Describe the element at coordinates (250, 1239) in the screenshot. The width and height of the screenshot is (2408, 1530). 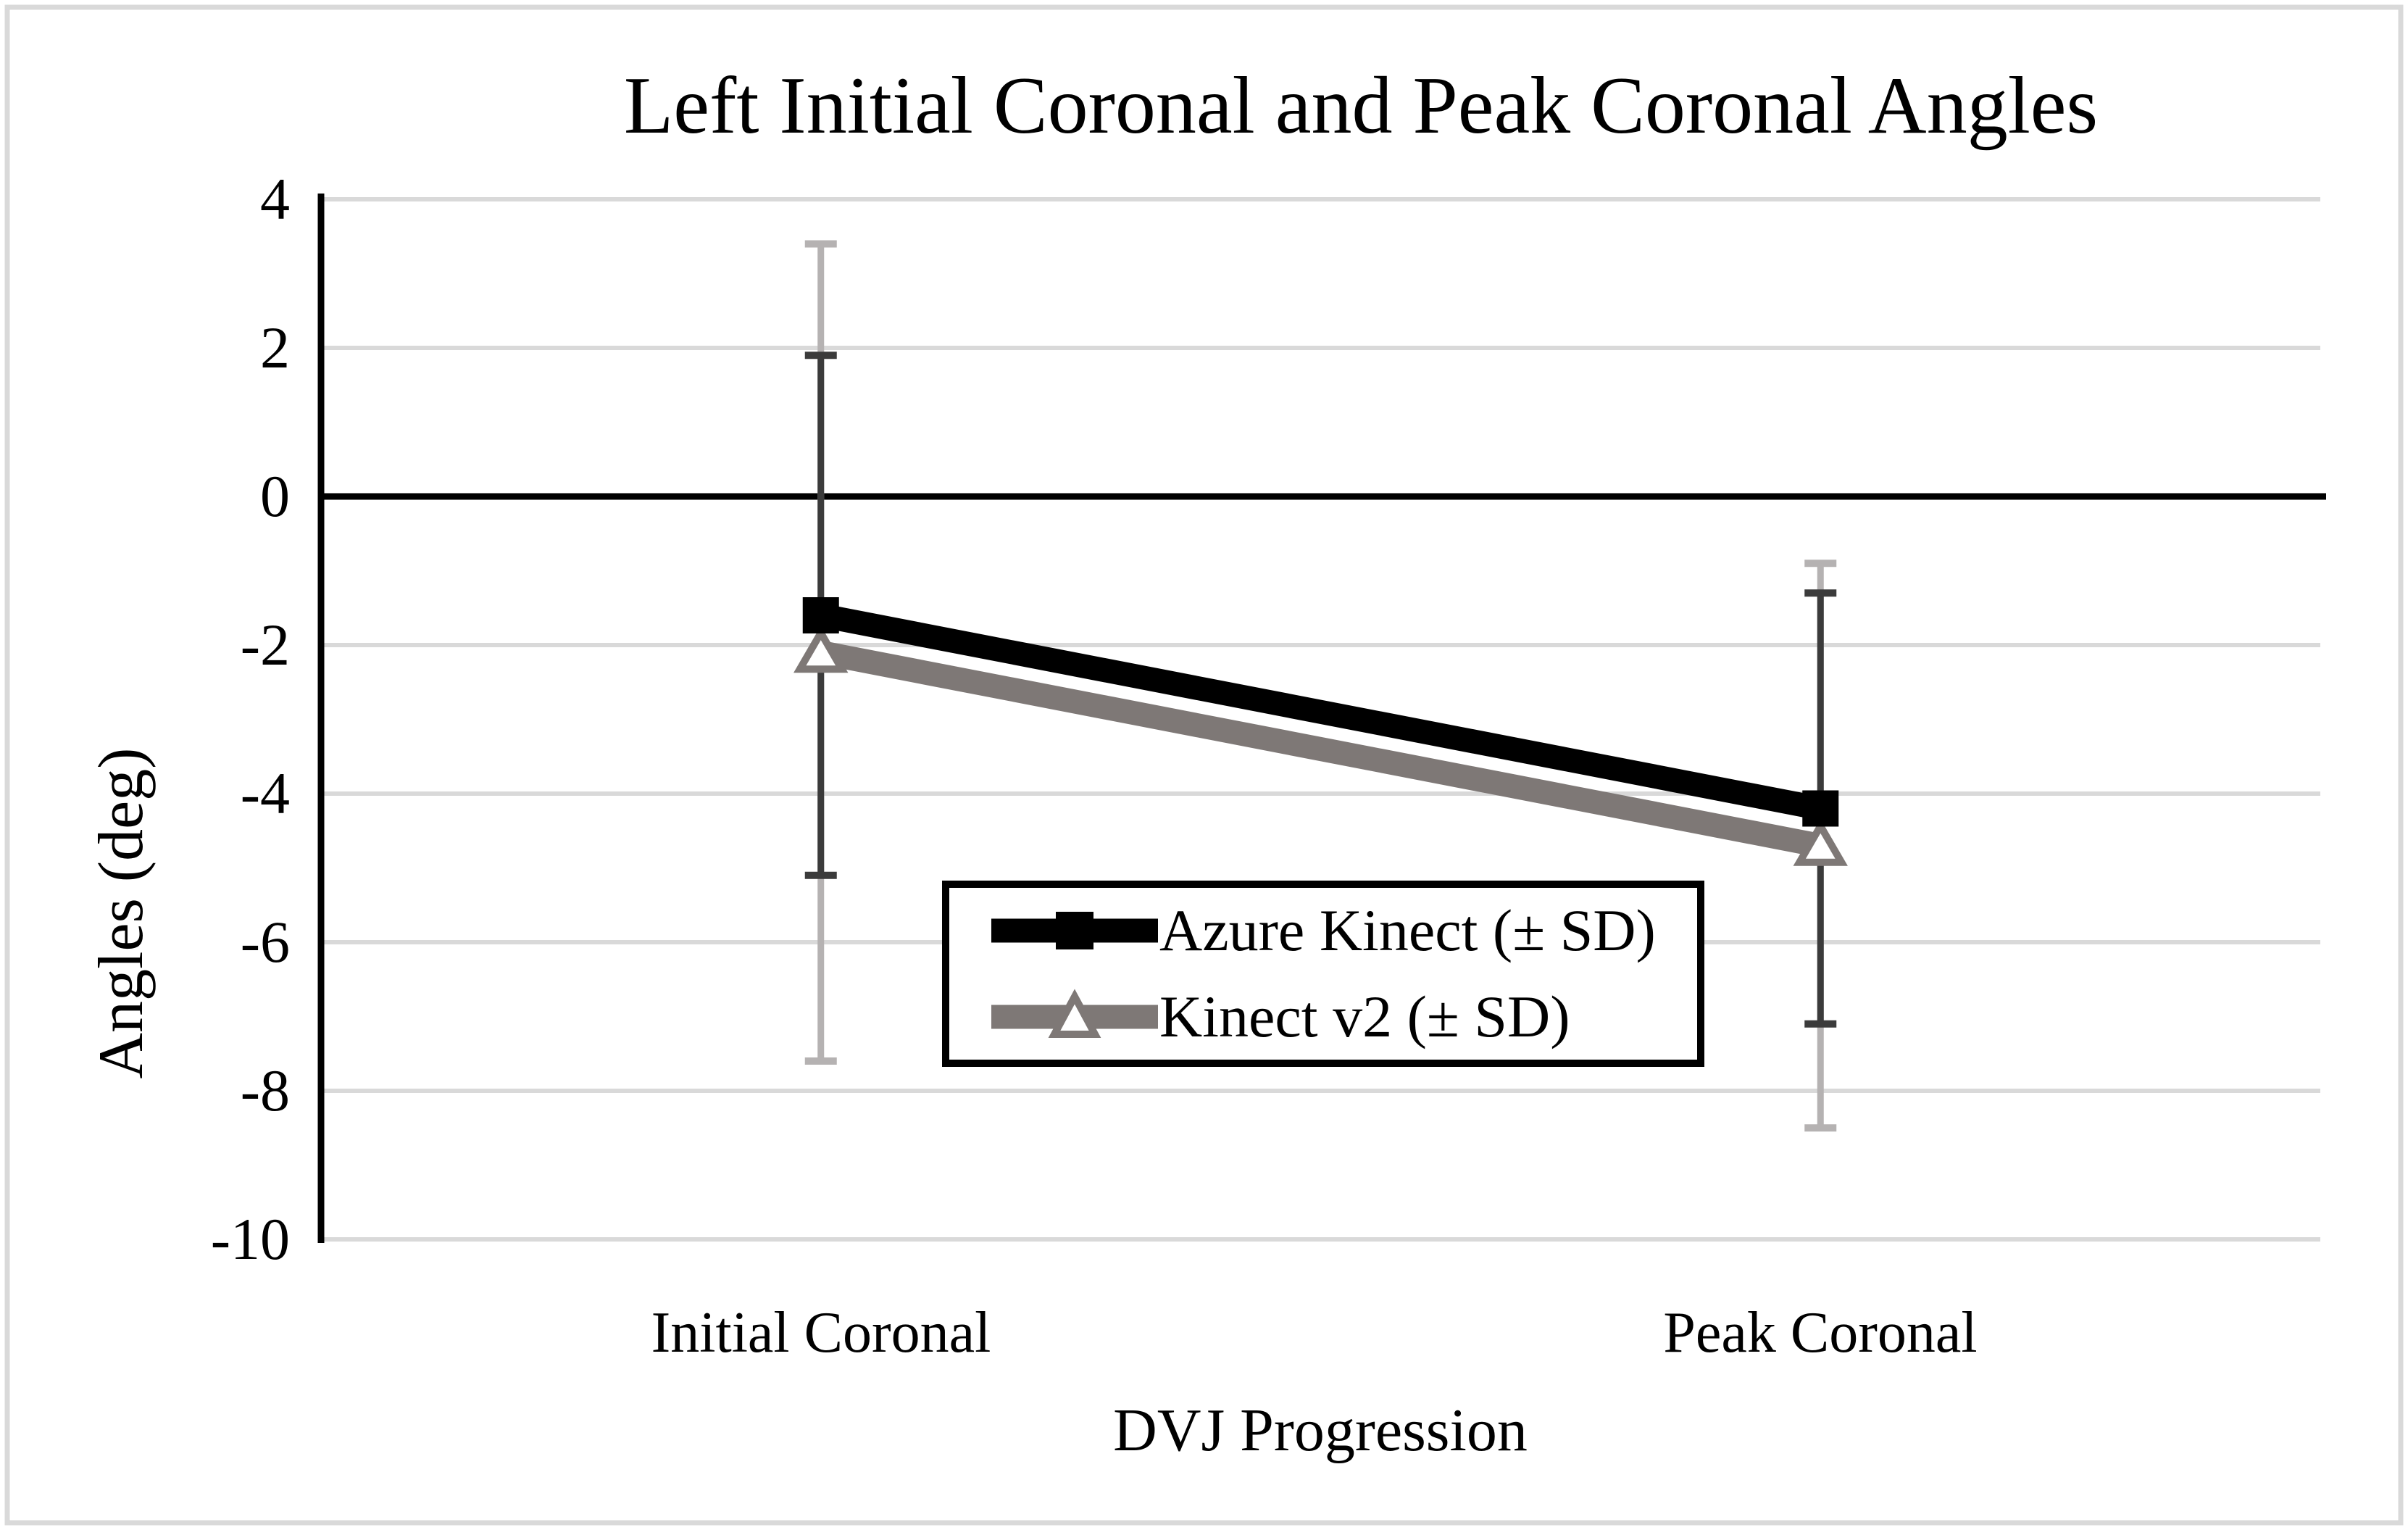
I see `y-tick-label: -10` at that location.